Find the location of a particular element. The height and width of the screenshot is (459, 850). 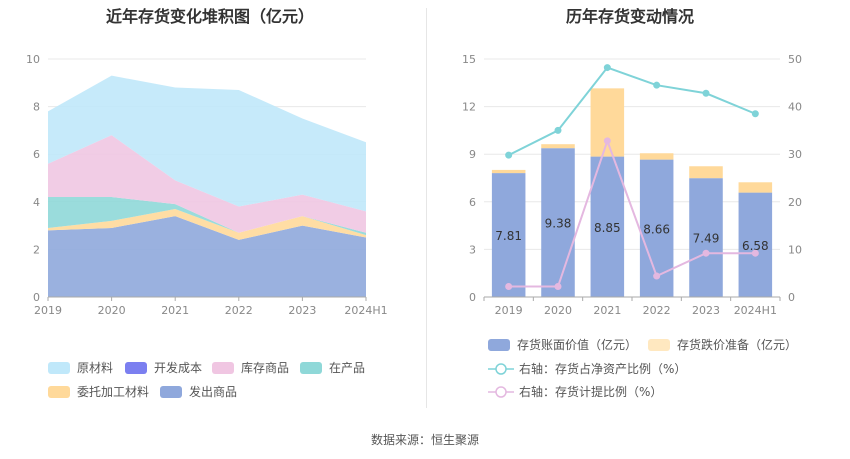

right-x-tick-4: 2023 is located at coordinates (706, 310).